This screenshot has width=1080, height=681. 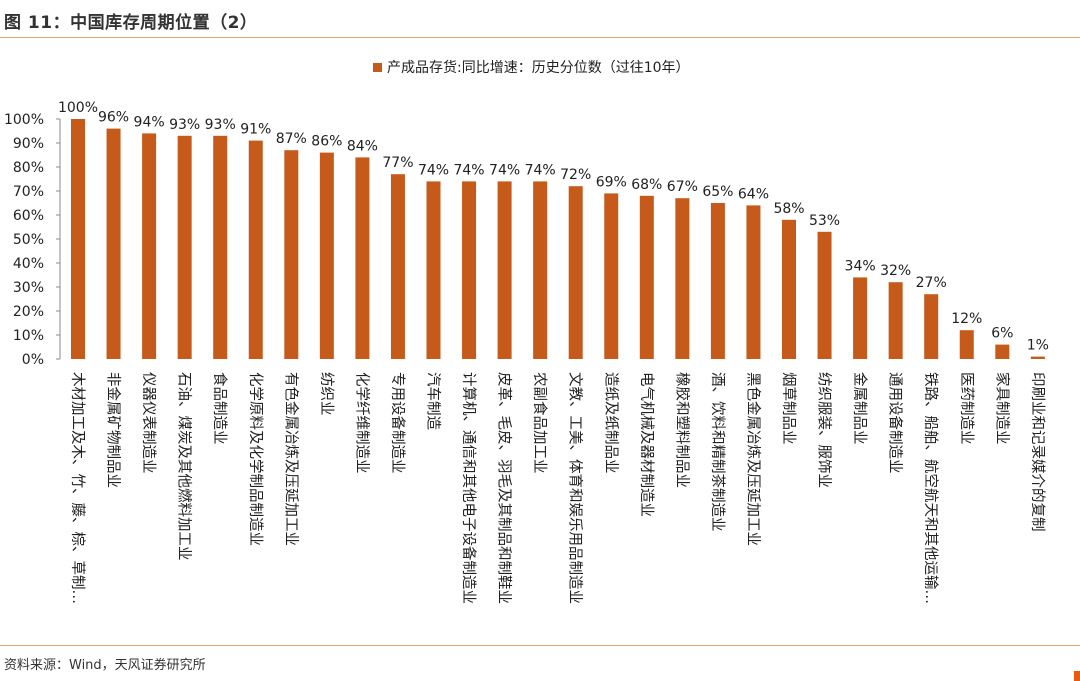 I want to click on corner-accent, so click(x=1077, y=676).